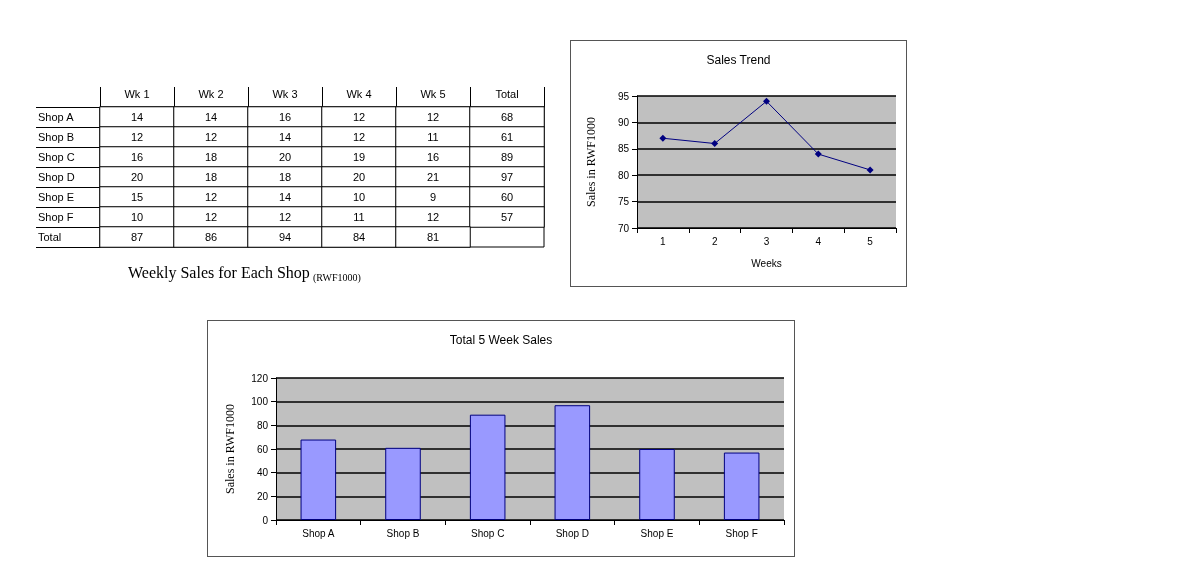  I want to click on data-label: 68, so click(507, 117).